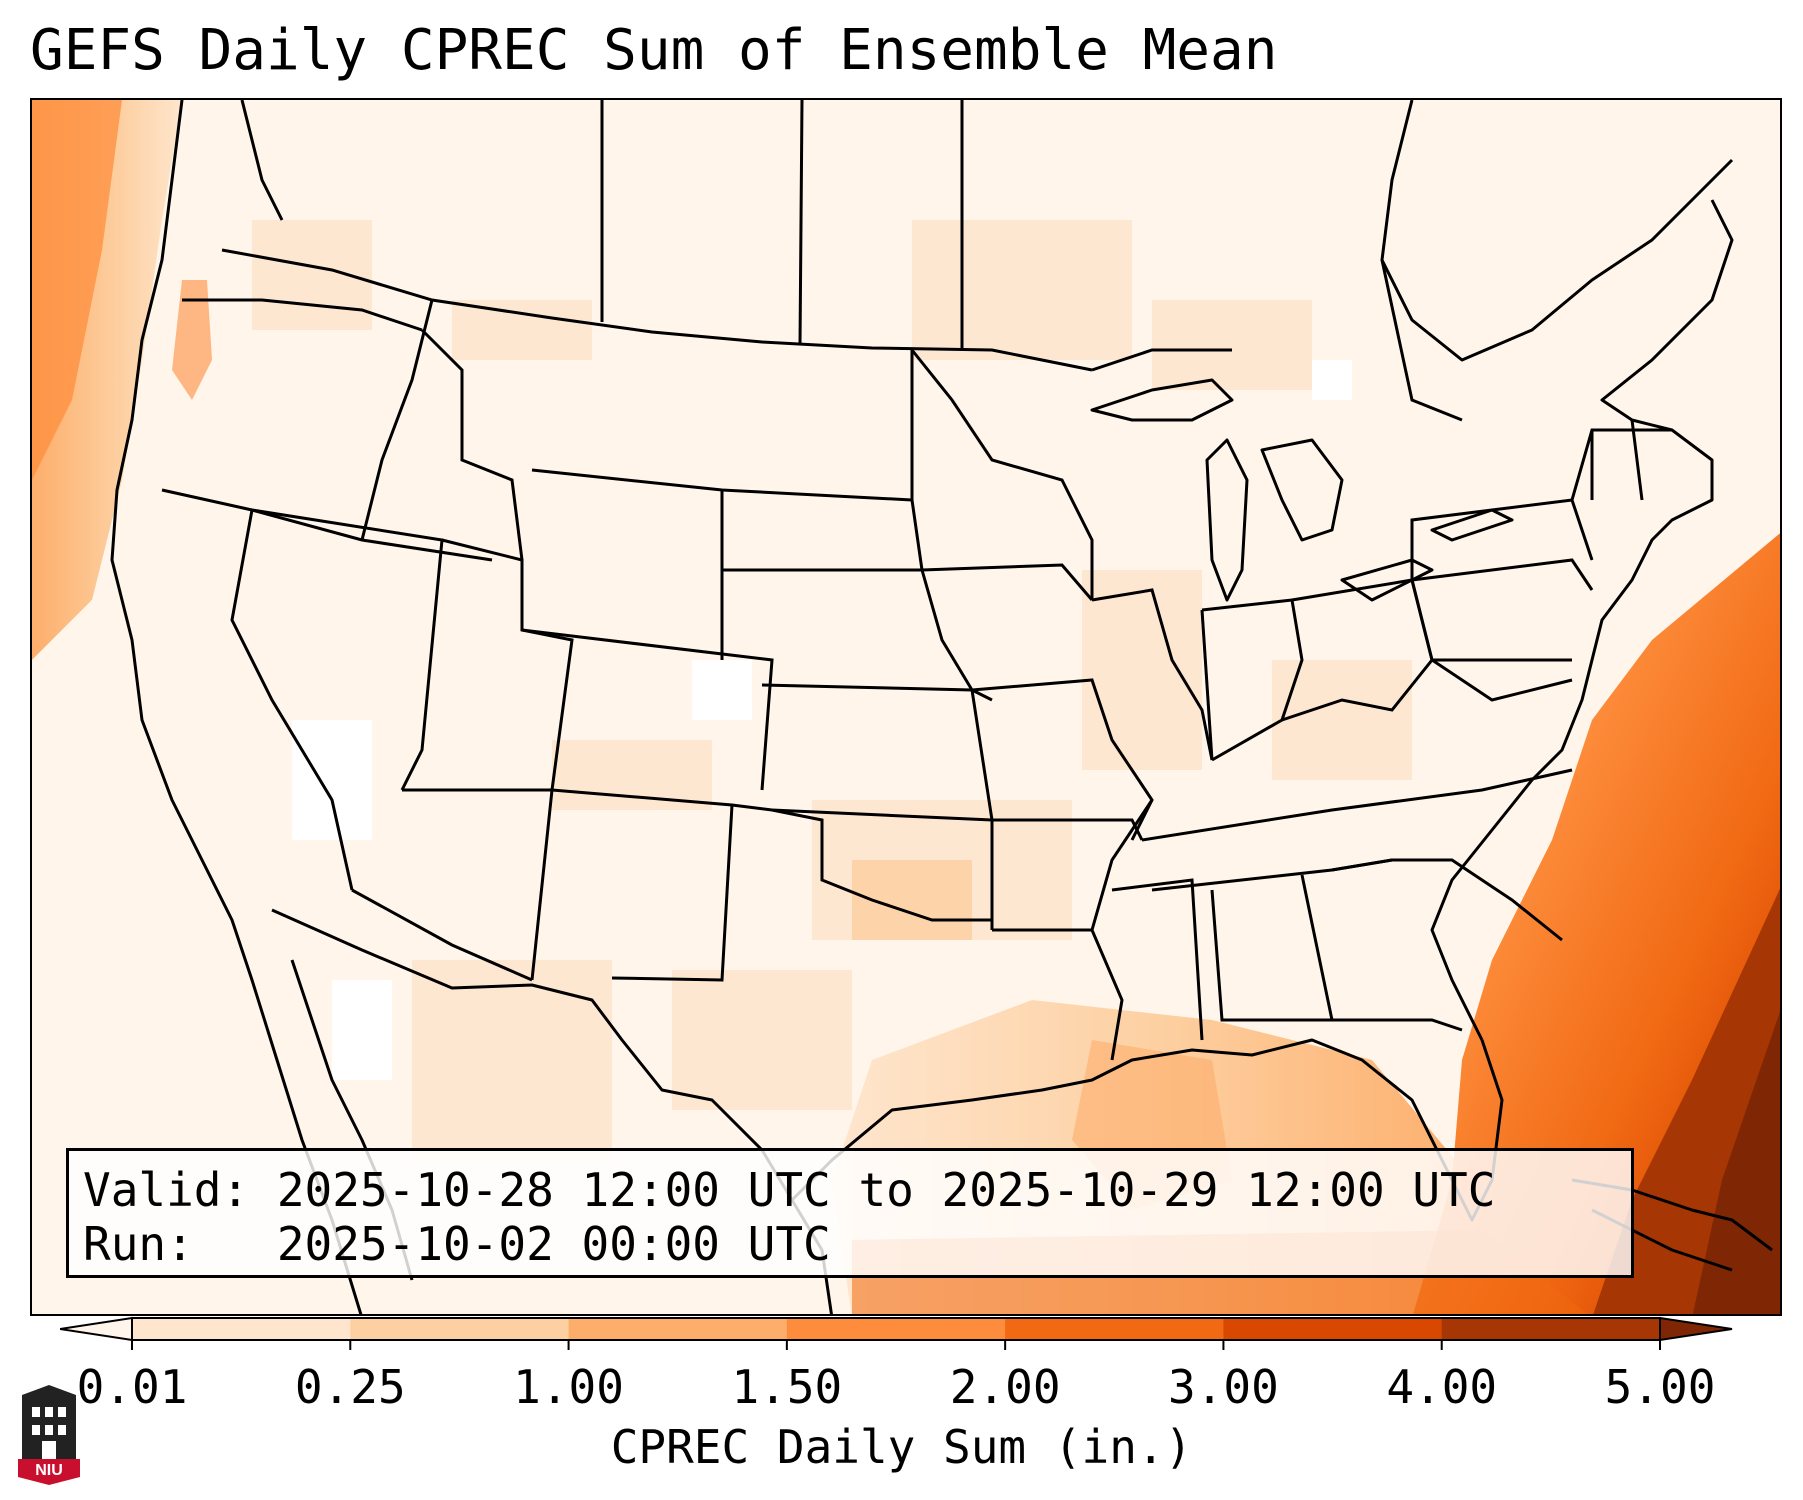 The width and height of the screenshot is (1803, 1500). Describe the element at coordinates (1660, 1387) in the screenshot. I see `colorbar-tick-label: 5.00` at that location.